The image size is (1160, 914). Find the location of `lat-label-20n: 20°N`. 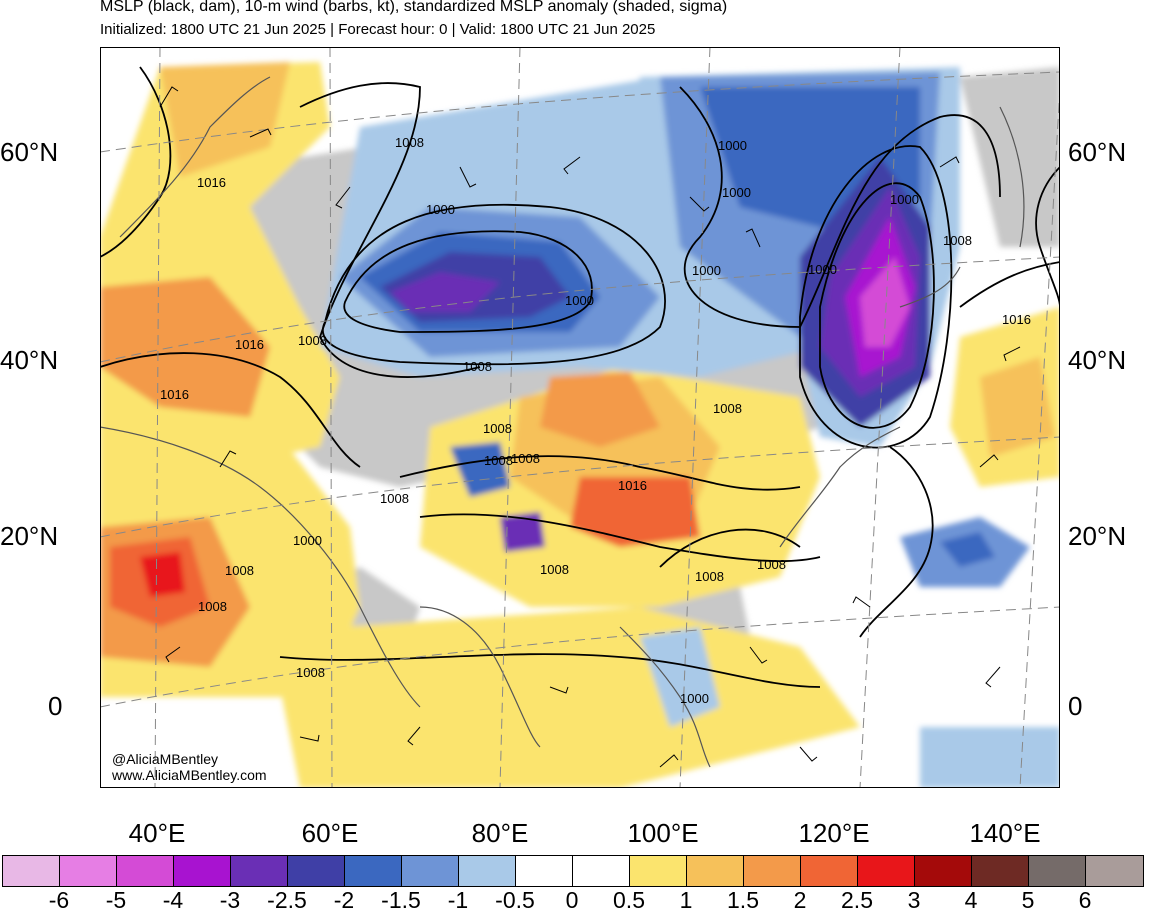

lat-label-20n: 20°N is located at coordinates (29, 536).